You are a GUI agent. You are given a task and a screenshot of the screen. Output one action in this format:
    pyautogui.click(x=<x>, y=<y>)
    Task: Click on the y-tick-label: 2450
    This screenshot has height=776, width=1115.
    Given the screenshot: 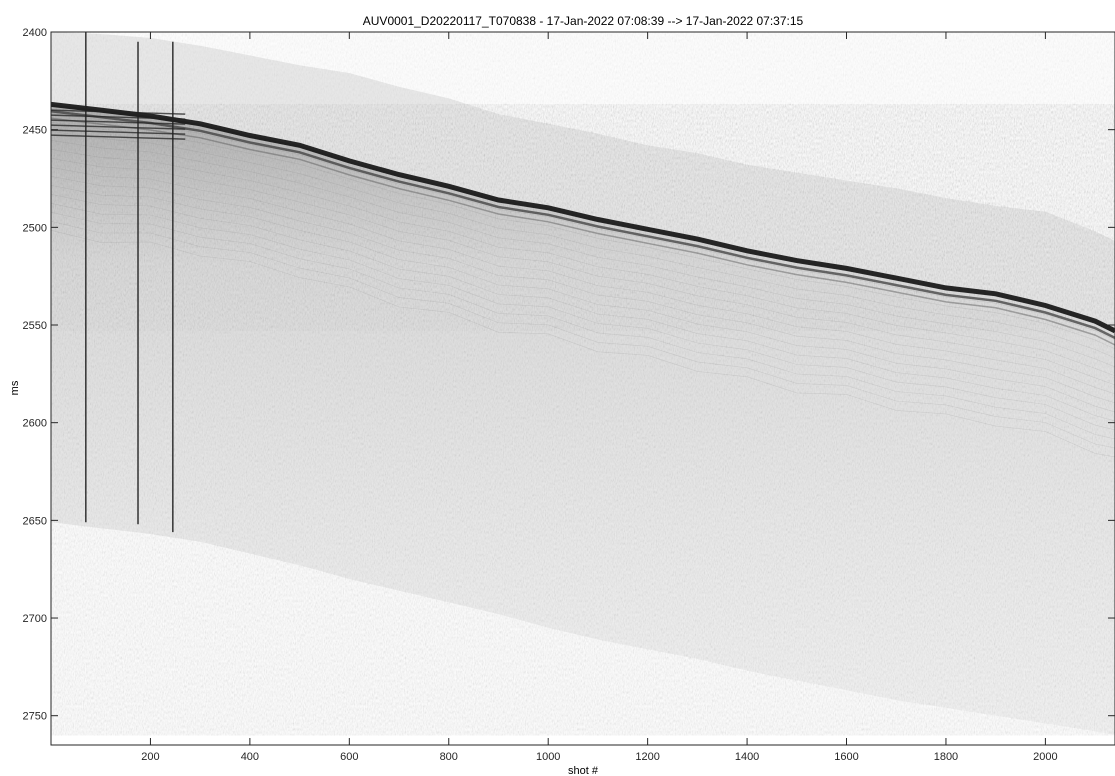 What is the action you would take?
    pyautogui.click(x=35, y=131)
    